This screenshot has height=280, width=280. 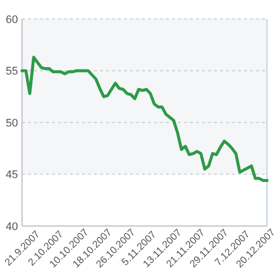 What do you see at coordinates (12, 226) in the screenshot?
I see `y-tick-label: 40` at bounding box center [12, 226].